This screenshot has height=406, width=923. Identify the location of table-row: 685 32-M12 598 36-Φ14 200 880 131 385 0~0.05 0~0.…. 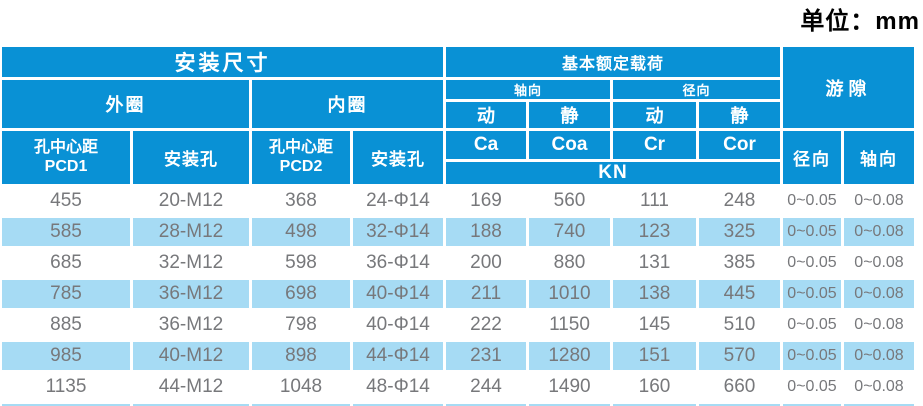
(458, 263).